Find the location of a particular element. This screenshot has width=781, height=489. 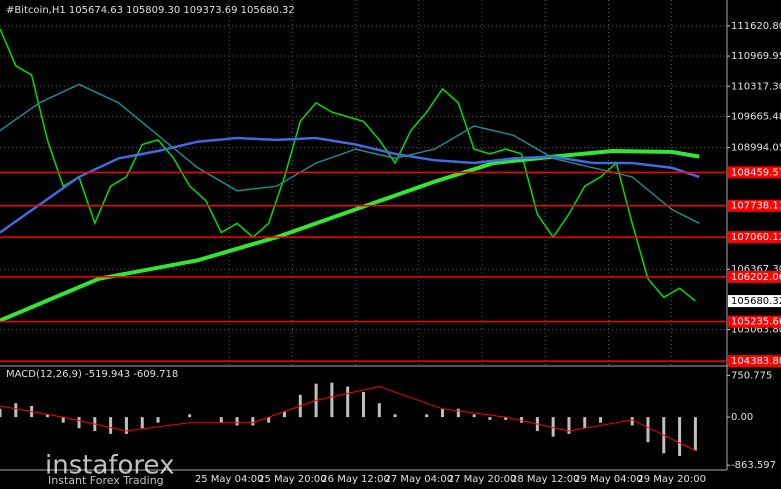

y-tick-label: 109665.48 is located at coordinates (756, 116).